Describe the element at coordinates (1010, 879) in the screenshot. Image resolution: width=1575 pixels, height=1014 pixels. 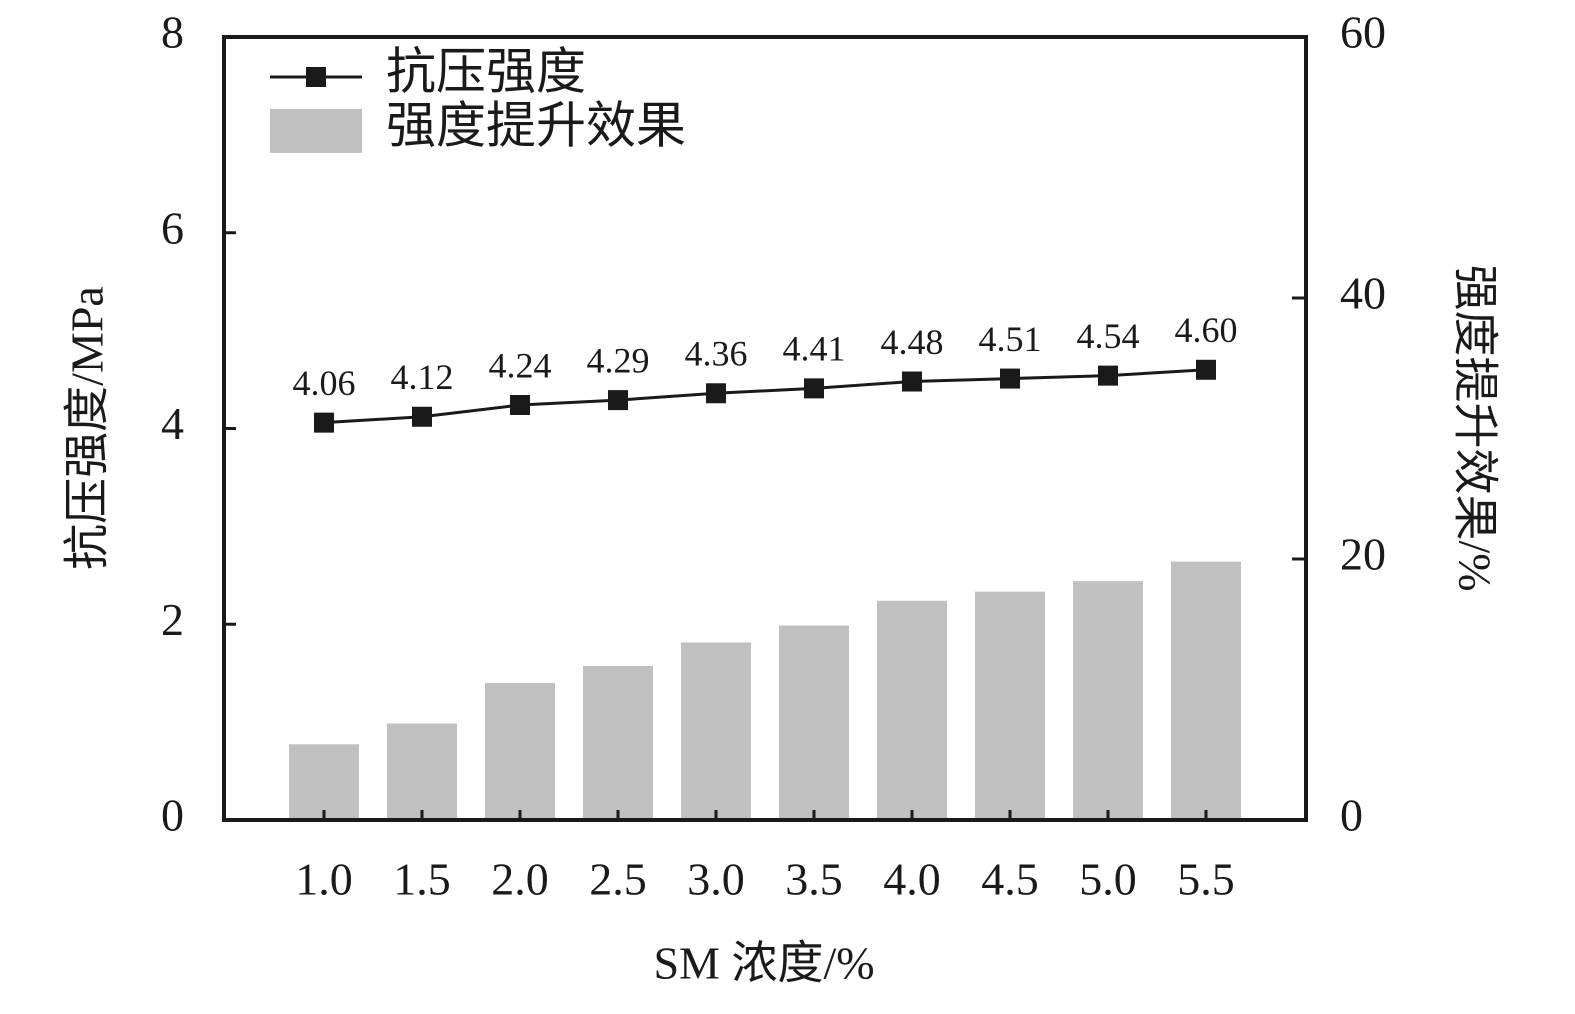
I see `x-tick-label: 4.5` at that location.